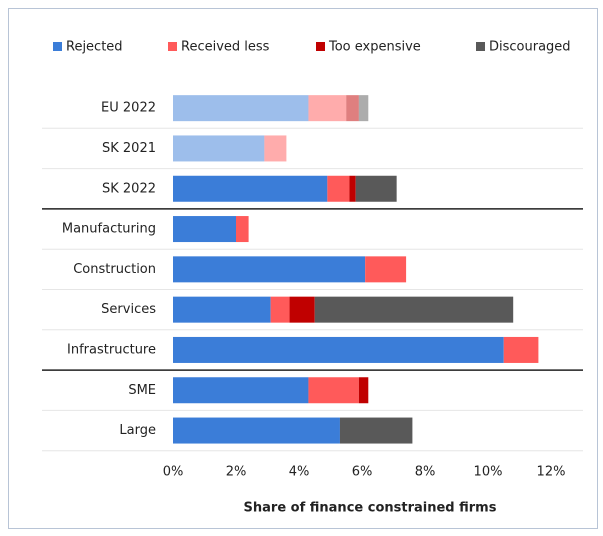 The width and height of the screenshot is (603, 536). Describe the element at coordinates (111, 349) in the screenshot. I see `y-tick-label: Infrastructure` at that location.